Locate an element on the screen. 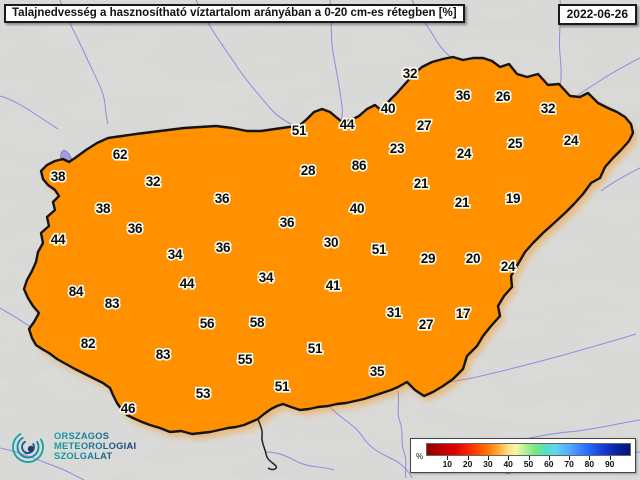  station-value-label: 30 is located at coordinates (331, 242).